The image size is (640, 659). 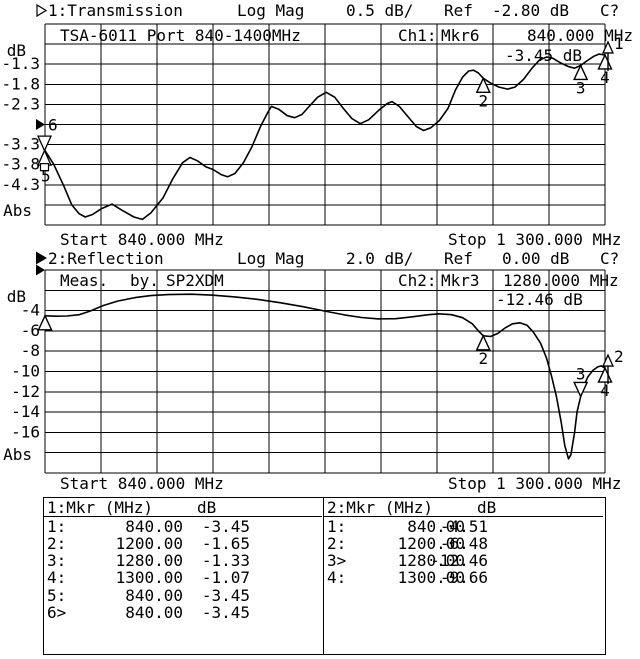 I want to click on trace-id-arrow-icon: 2, so click(x=612, y=366).